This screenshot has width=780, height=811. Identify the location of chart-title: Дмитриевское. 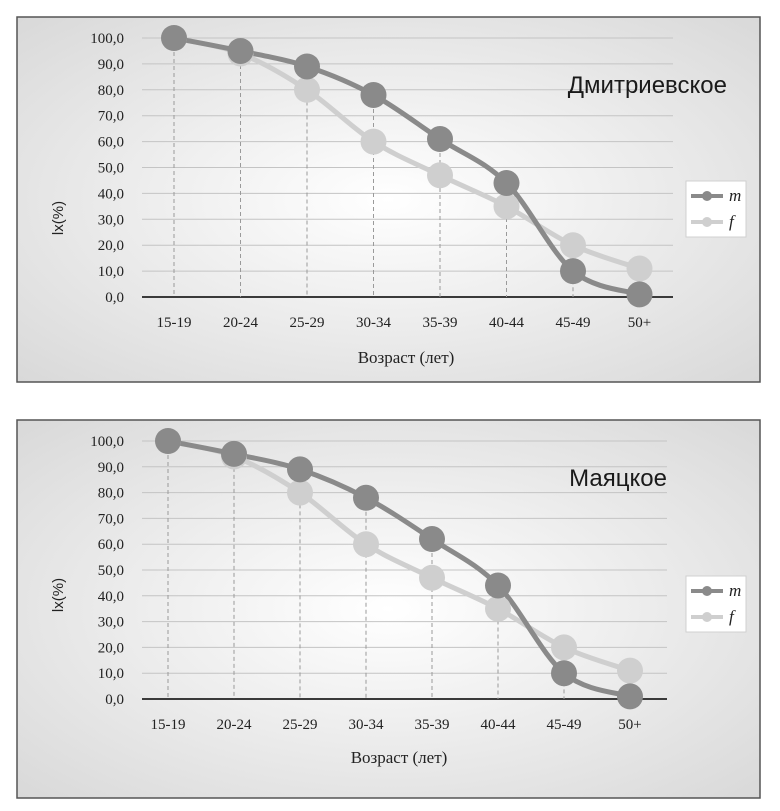
(647, 85).